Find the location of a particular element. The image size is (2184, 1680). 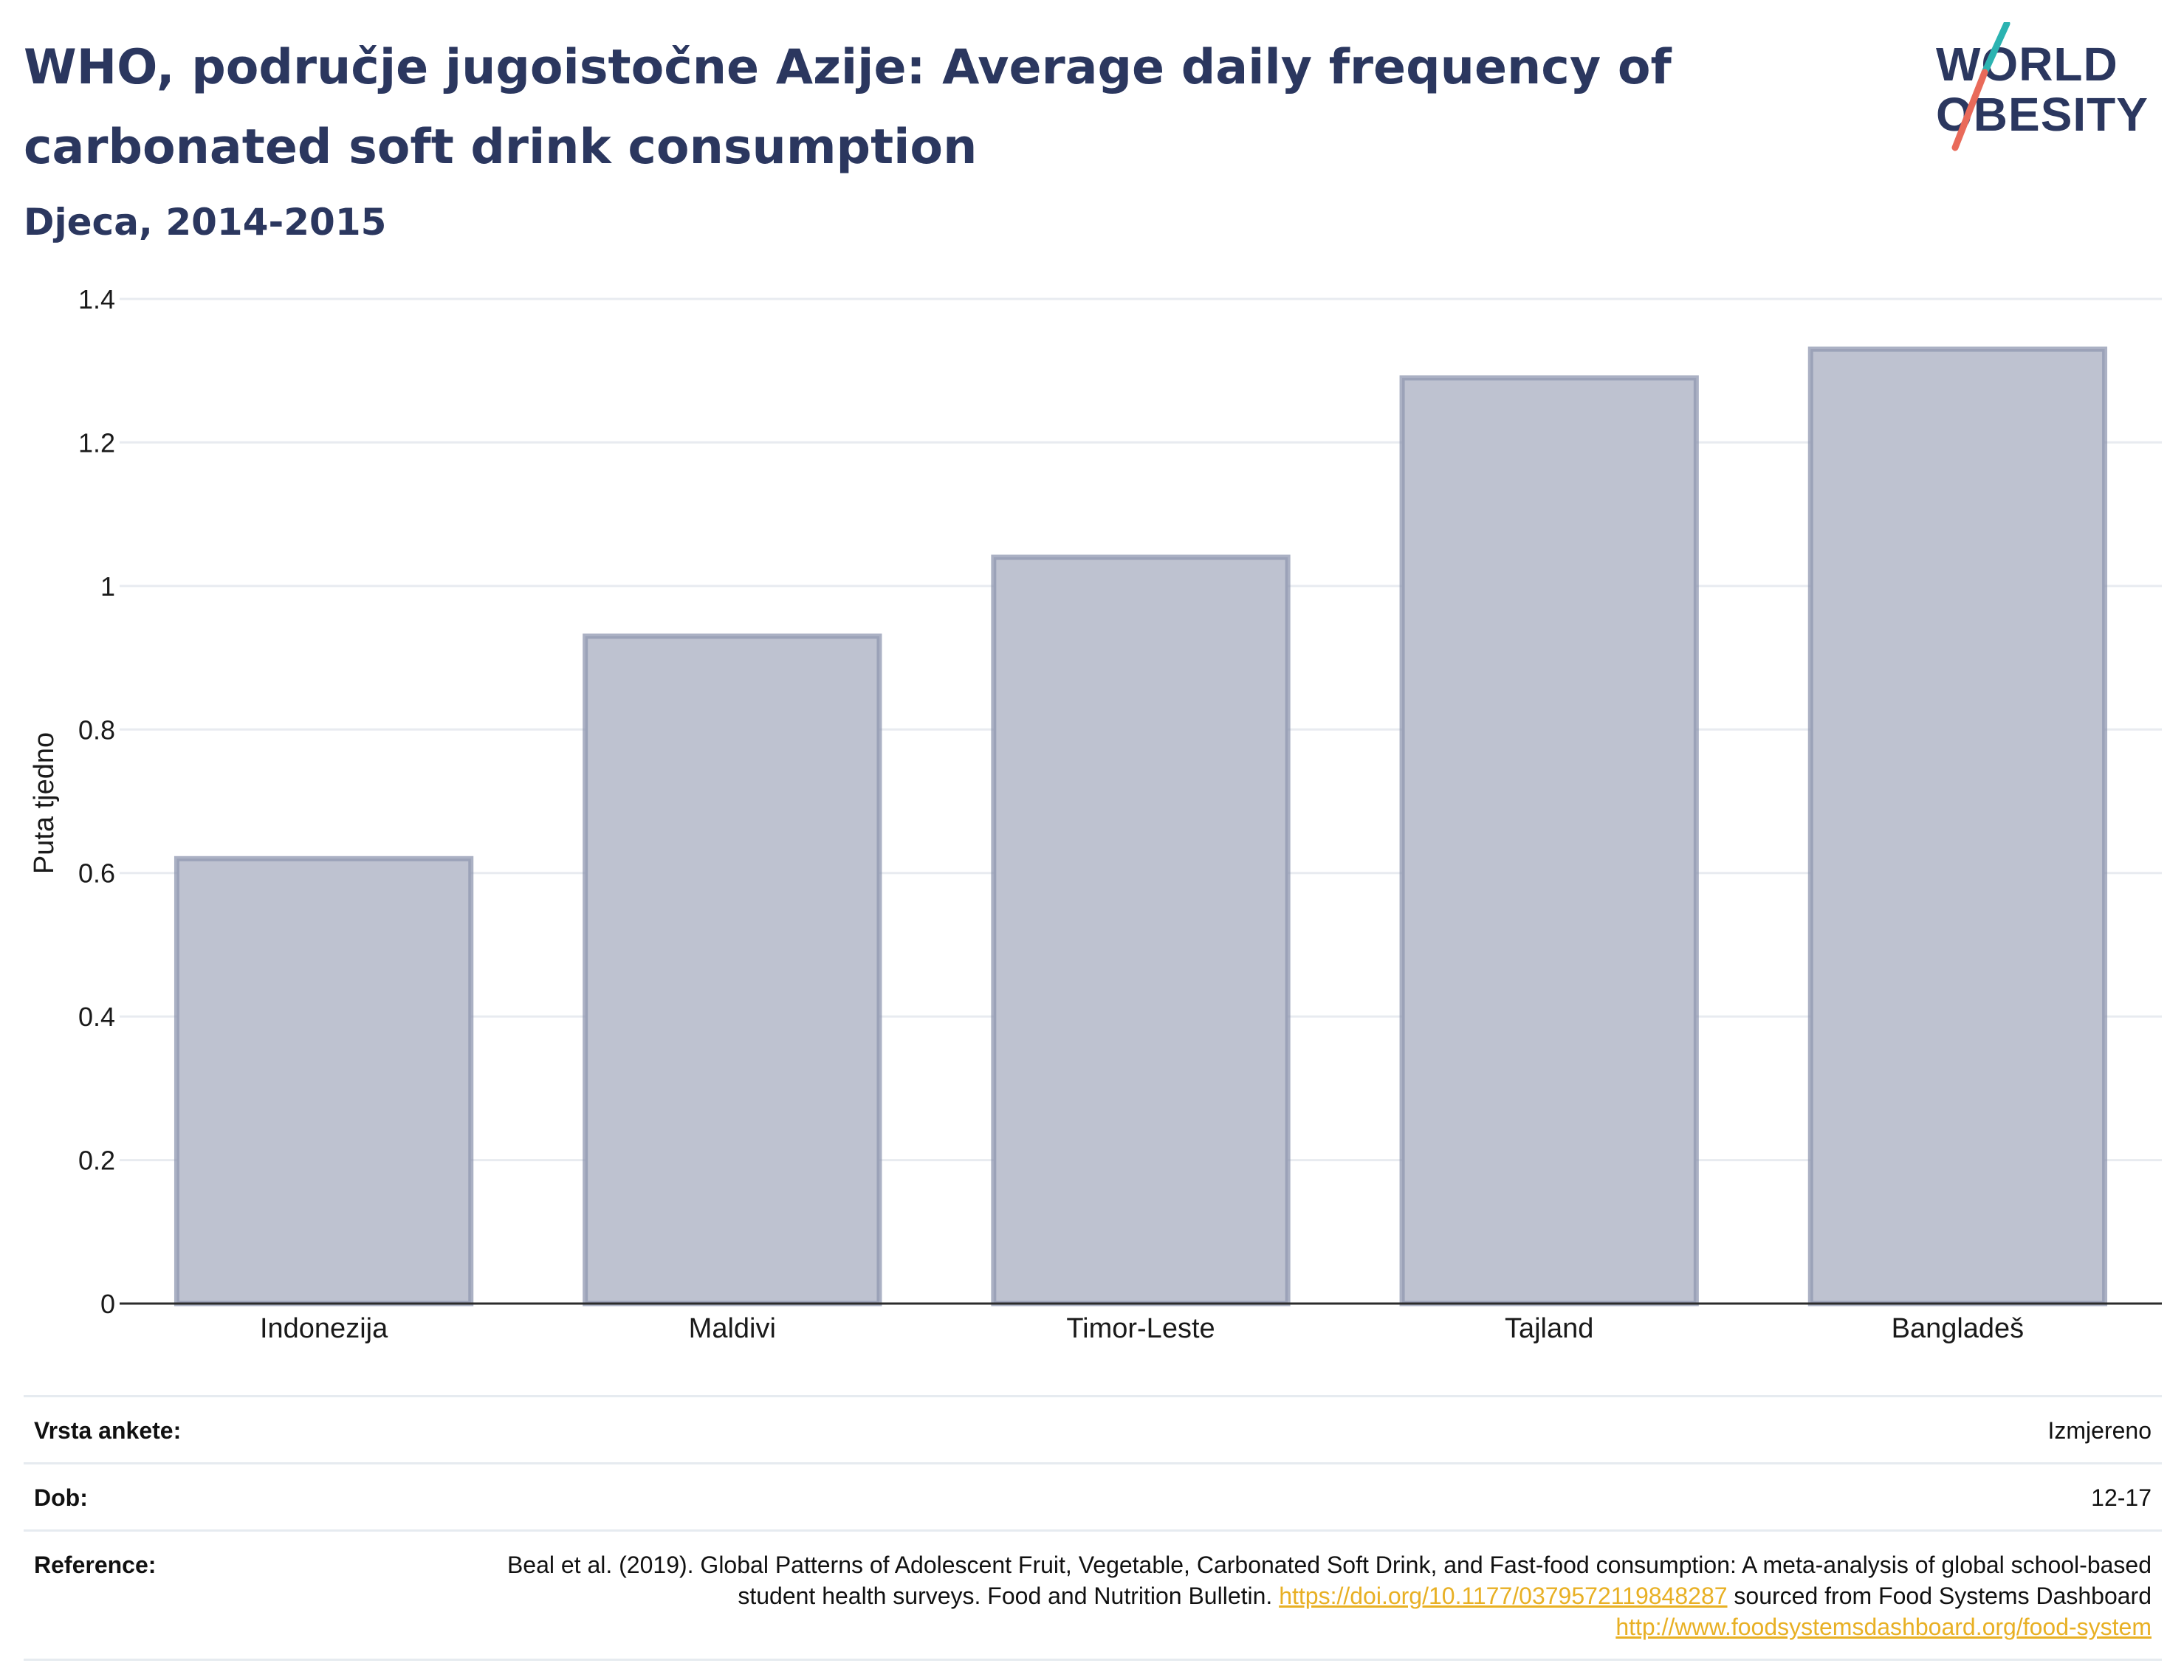

meta-label: Reference: is located at coordinates (96, 1565).